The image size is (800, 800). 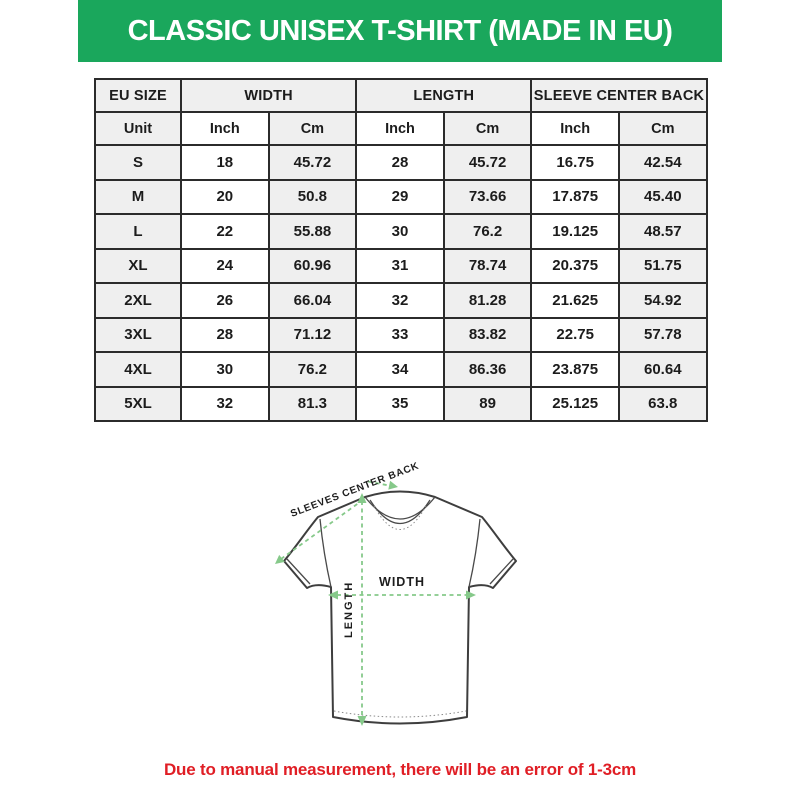 I want to click on column-header: 5XL, so click(x=138, y=403).